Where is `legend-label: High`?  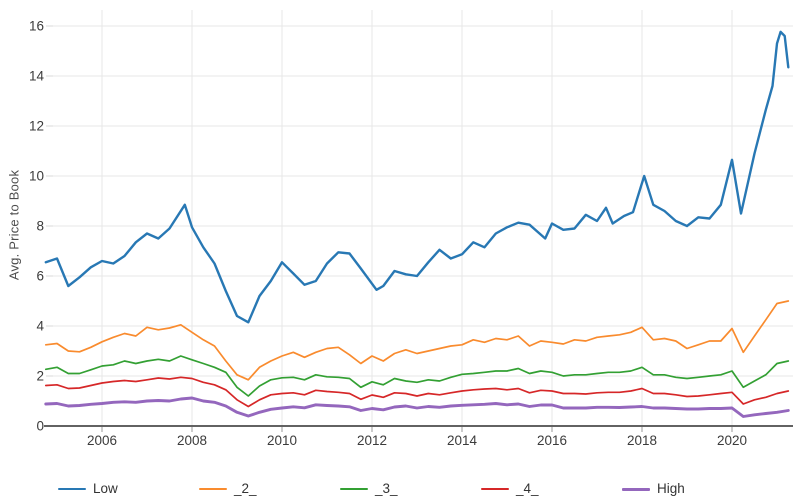
legend-label: High is located at coordinates (671, 488).